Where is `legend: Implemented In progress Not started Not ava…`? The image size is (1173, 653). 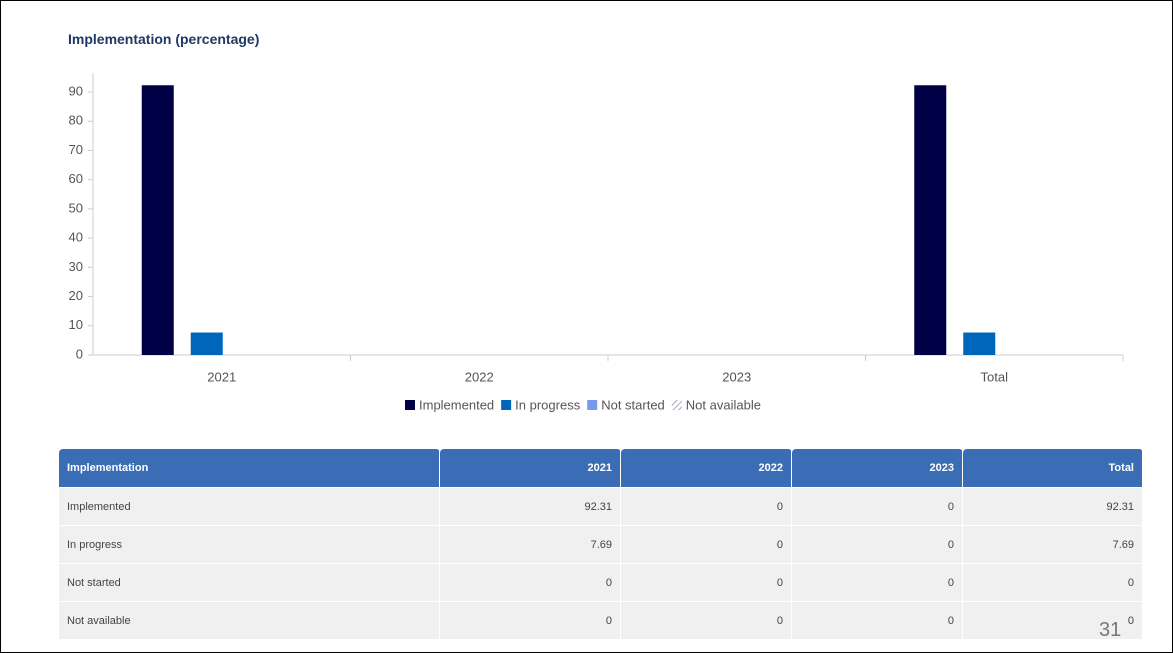 legend: Implemented In progress Not started Not ava… is located at coordinates (583, 404).